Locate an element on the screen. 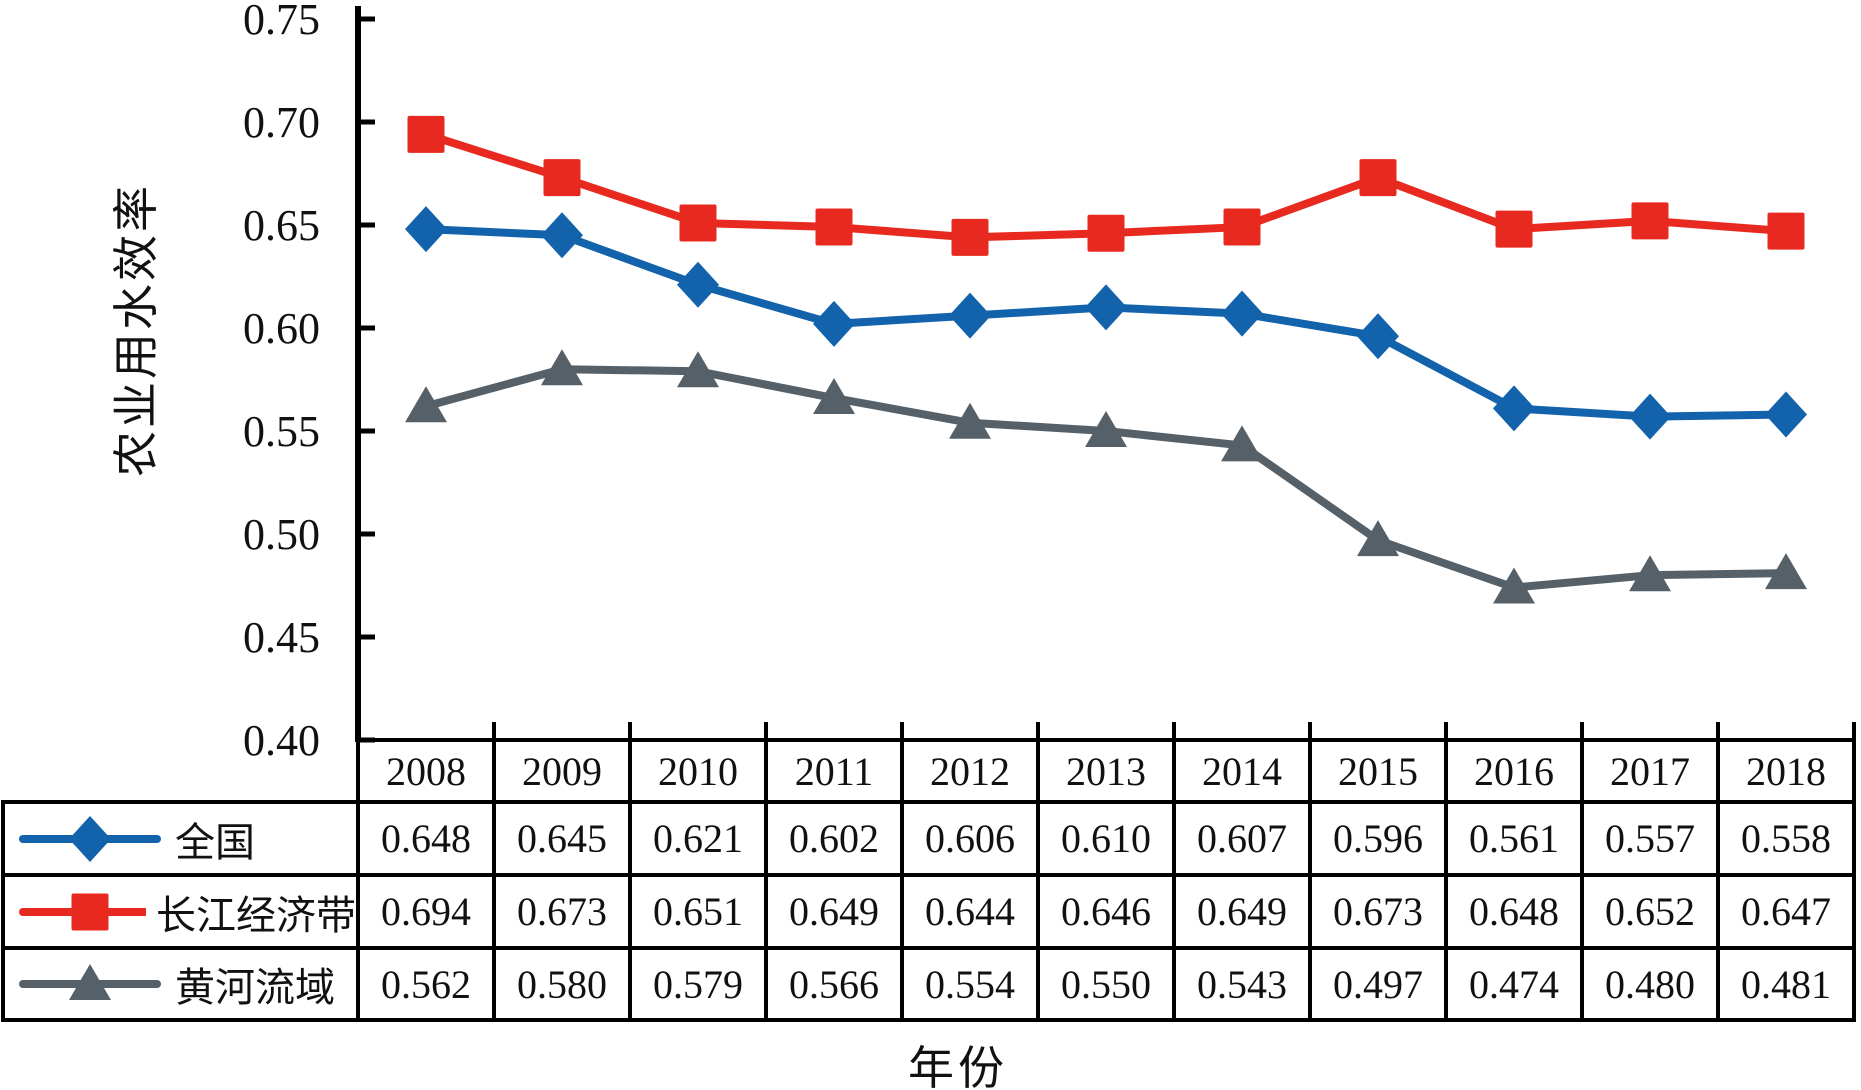  year-header-cell: 2010 is located at coordinates (698, 771).